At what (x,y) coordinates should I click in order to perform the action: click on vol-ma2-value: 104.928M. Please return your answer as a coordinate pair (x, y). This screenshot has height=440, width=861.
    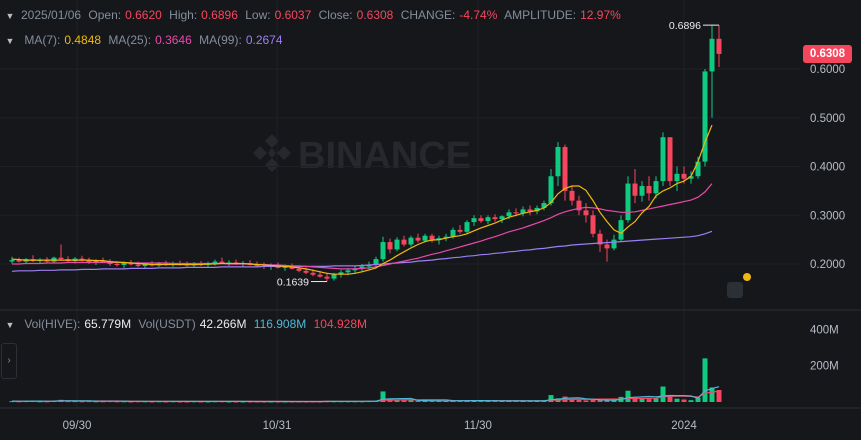
    Looking at the image, I should click on (340, 324).